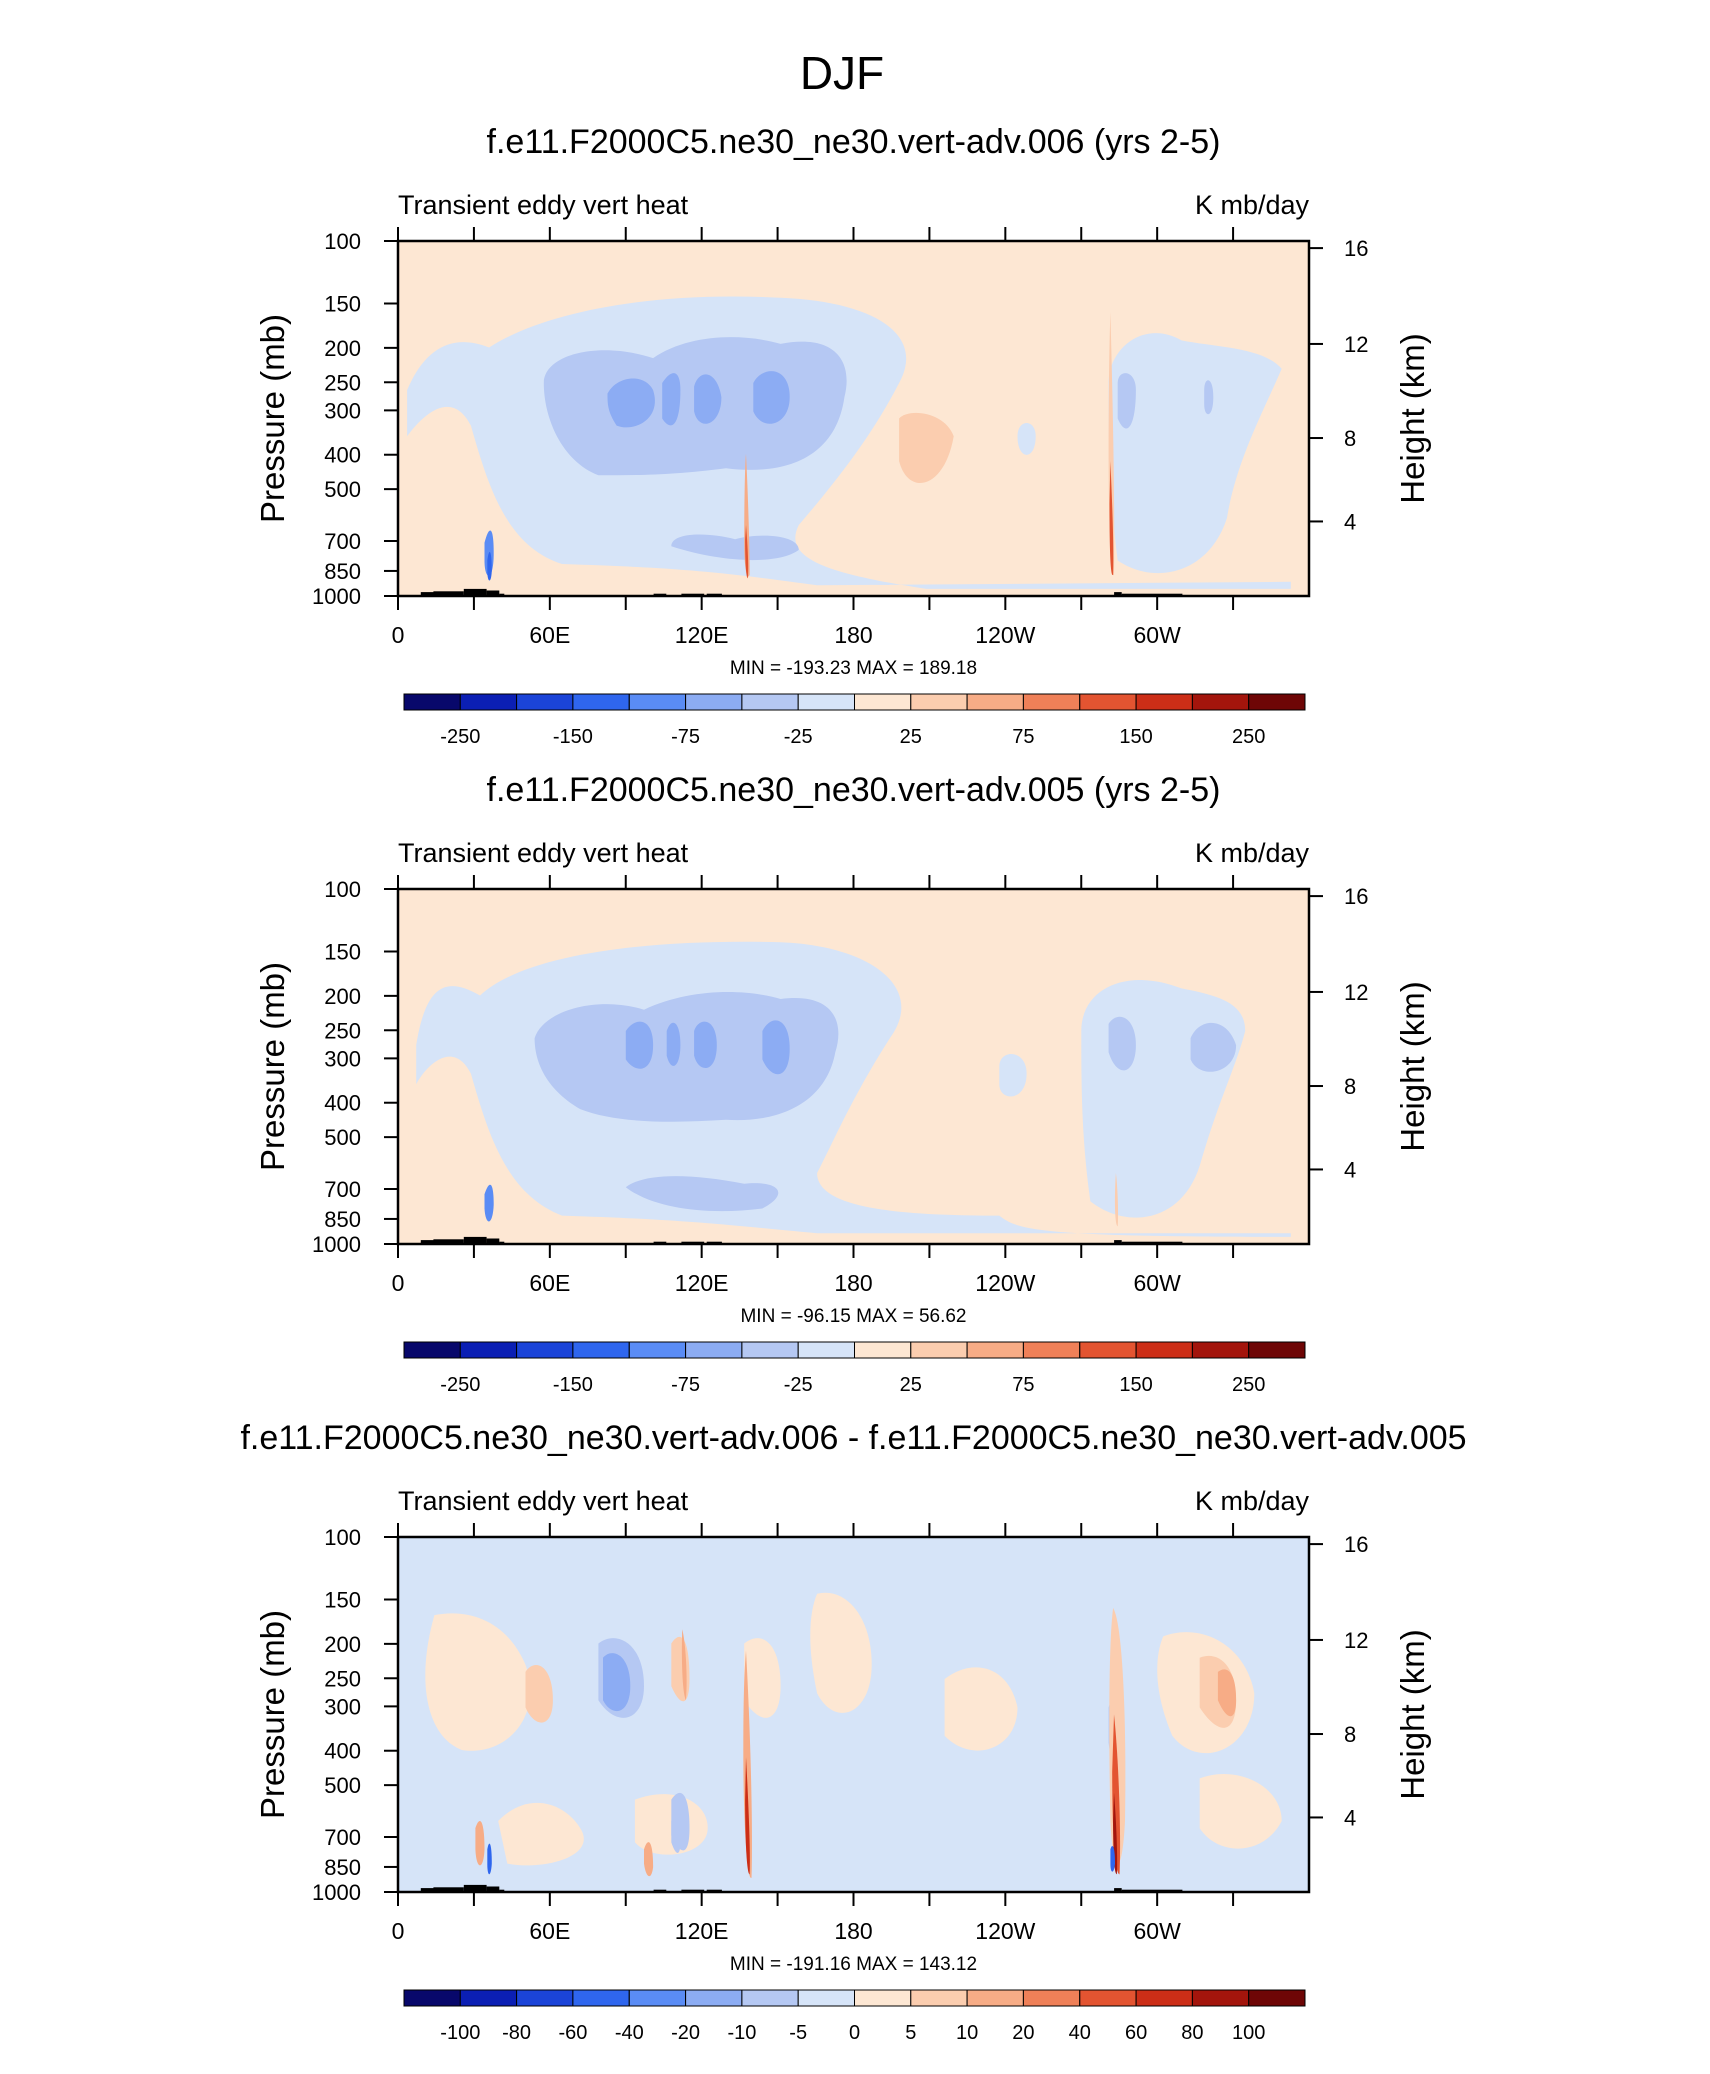 Image resolution: width=1710 pixels, height=2074 pixels. Describe the element at coordinates (853, 1964) in the screenshot. I see `min-max-label: MIN = -191.16 MAX = 143.12` at that location.